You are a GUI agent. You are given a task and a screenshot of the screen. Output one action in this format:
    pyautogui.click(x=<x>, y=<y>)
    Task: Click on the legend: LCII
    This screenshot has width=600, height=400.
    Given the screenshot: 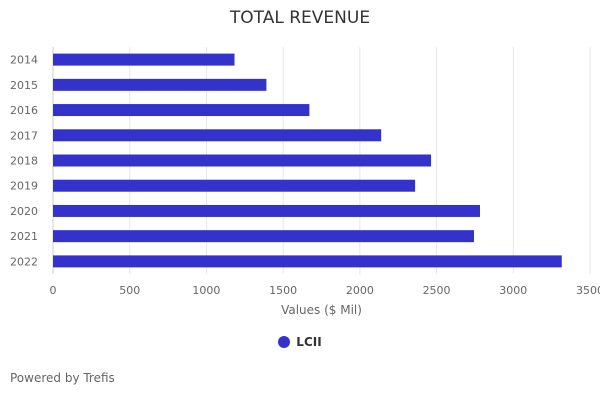 What is the action you would take?
    pyautogui.click(x=300, y=342)
    